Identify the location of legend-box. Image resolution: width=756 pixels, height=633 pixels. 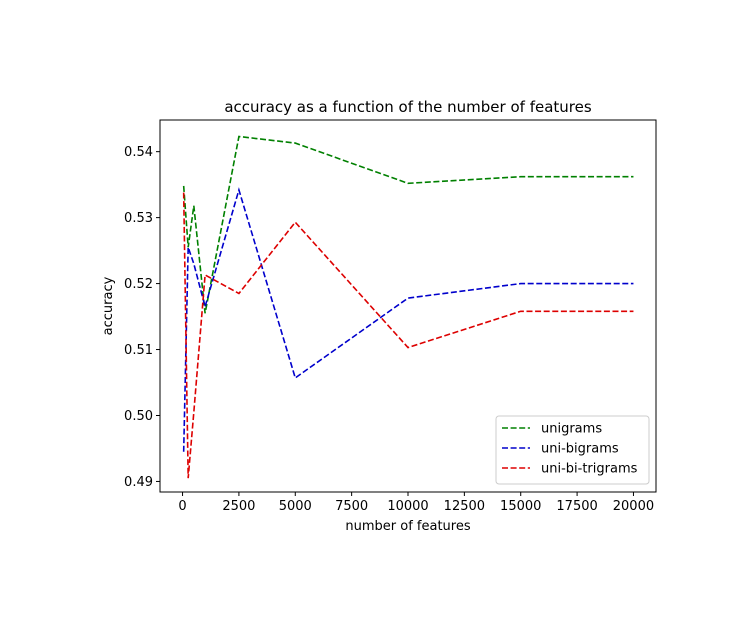
(572, 450).